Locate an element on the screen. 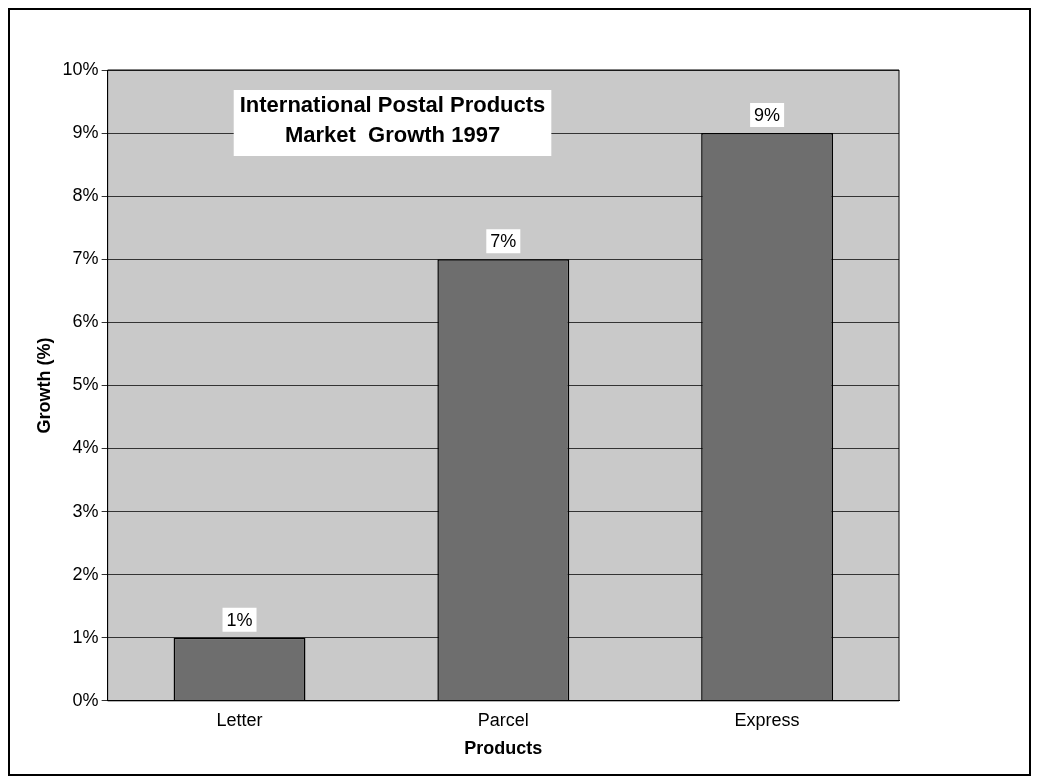 Image resolution: width=1039 pixels, height=784 pixels. y-tick-label: 1% is located at coordinates (85, 636).